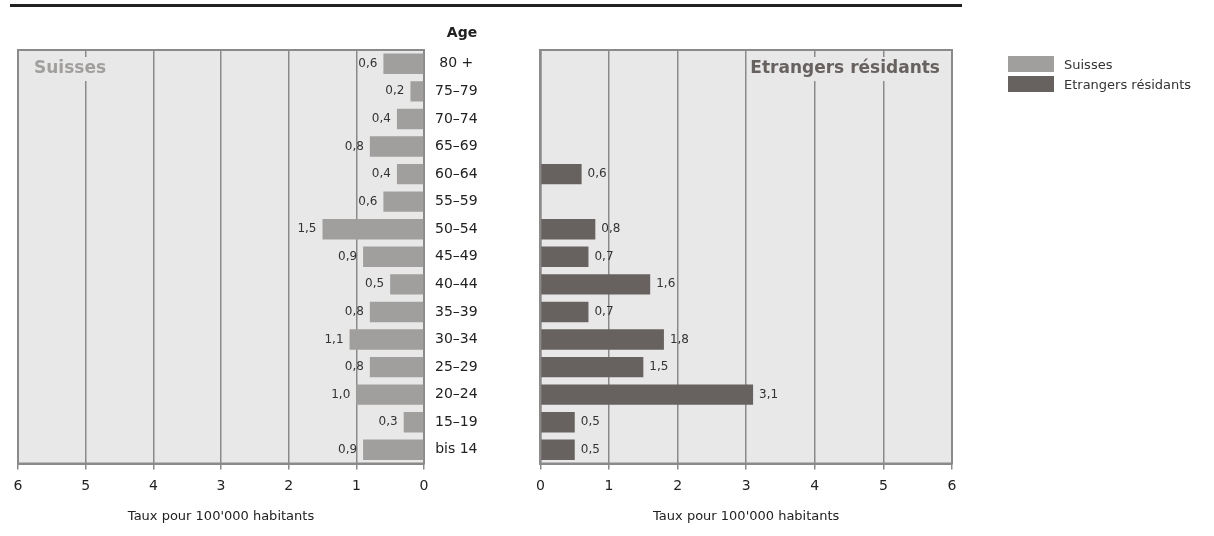  What do you see at coordinates (666, 283) in the screenshot?
I see `data-label: 1,6` at bounding box center [666, 283].